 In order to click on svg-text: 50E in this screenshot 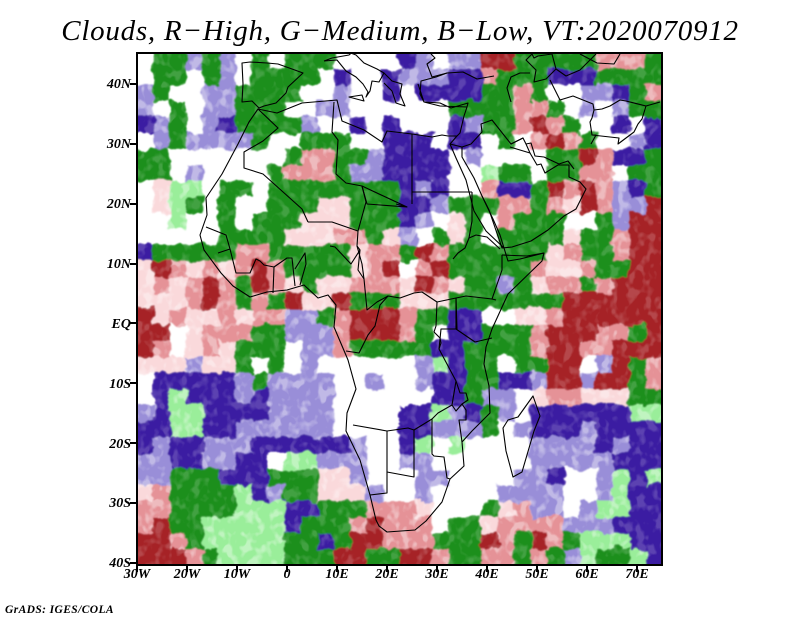, I will do `click(536, 574)`.